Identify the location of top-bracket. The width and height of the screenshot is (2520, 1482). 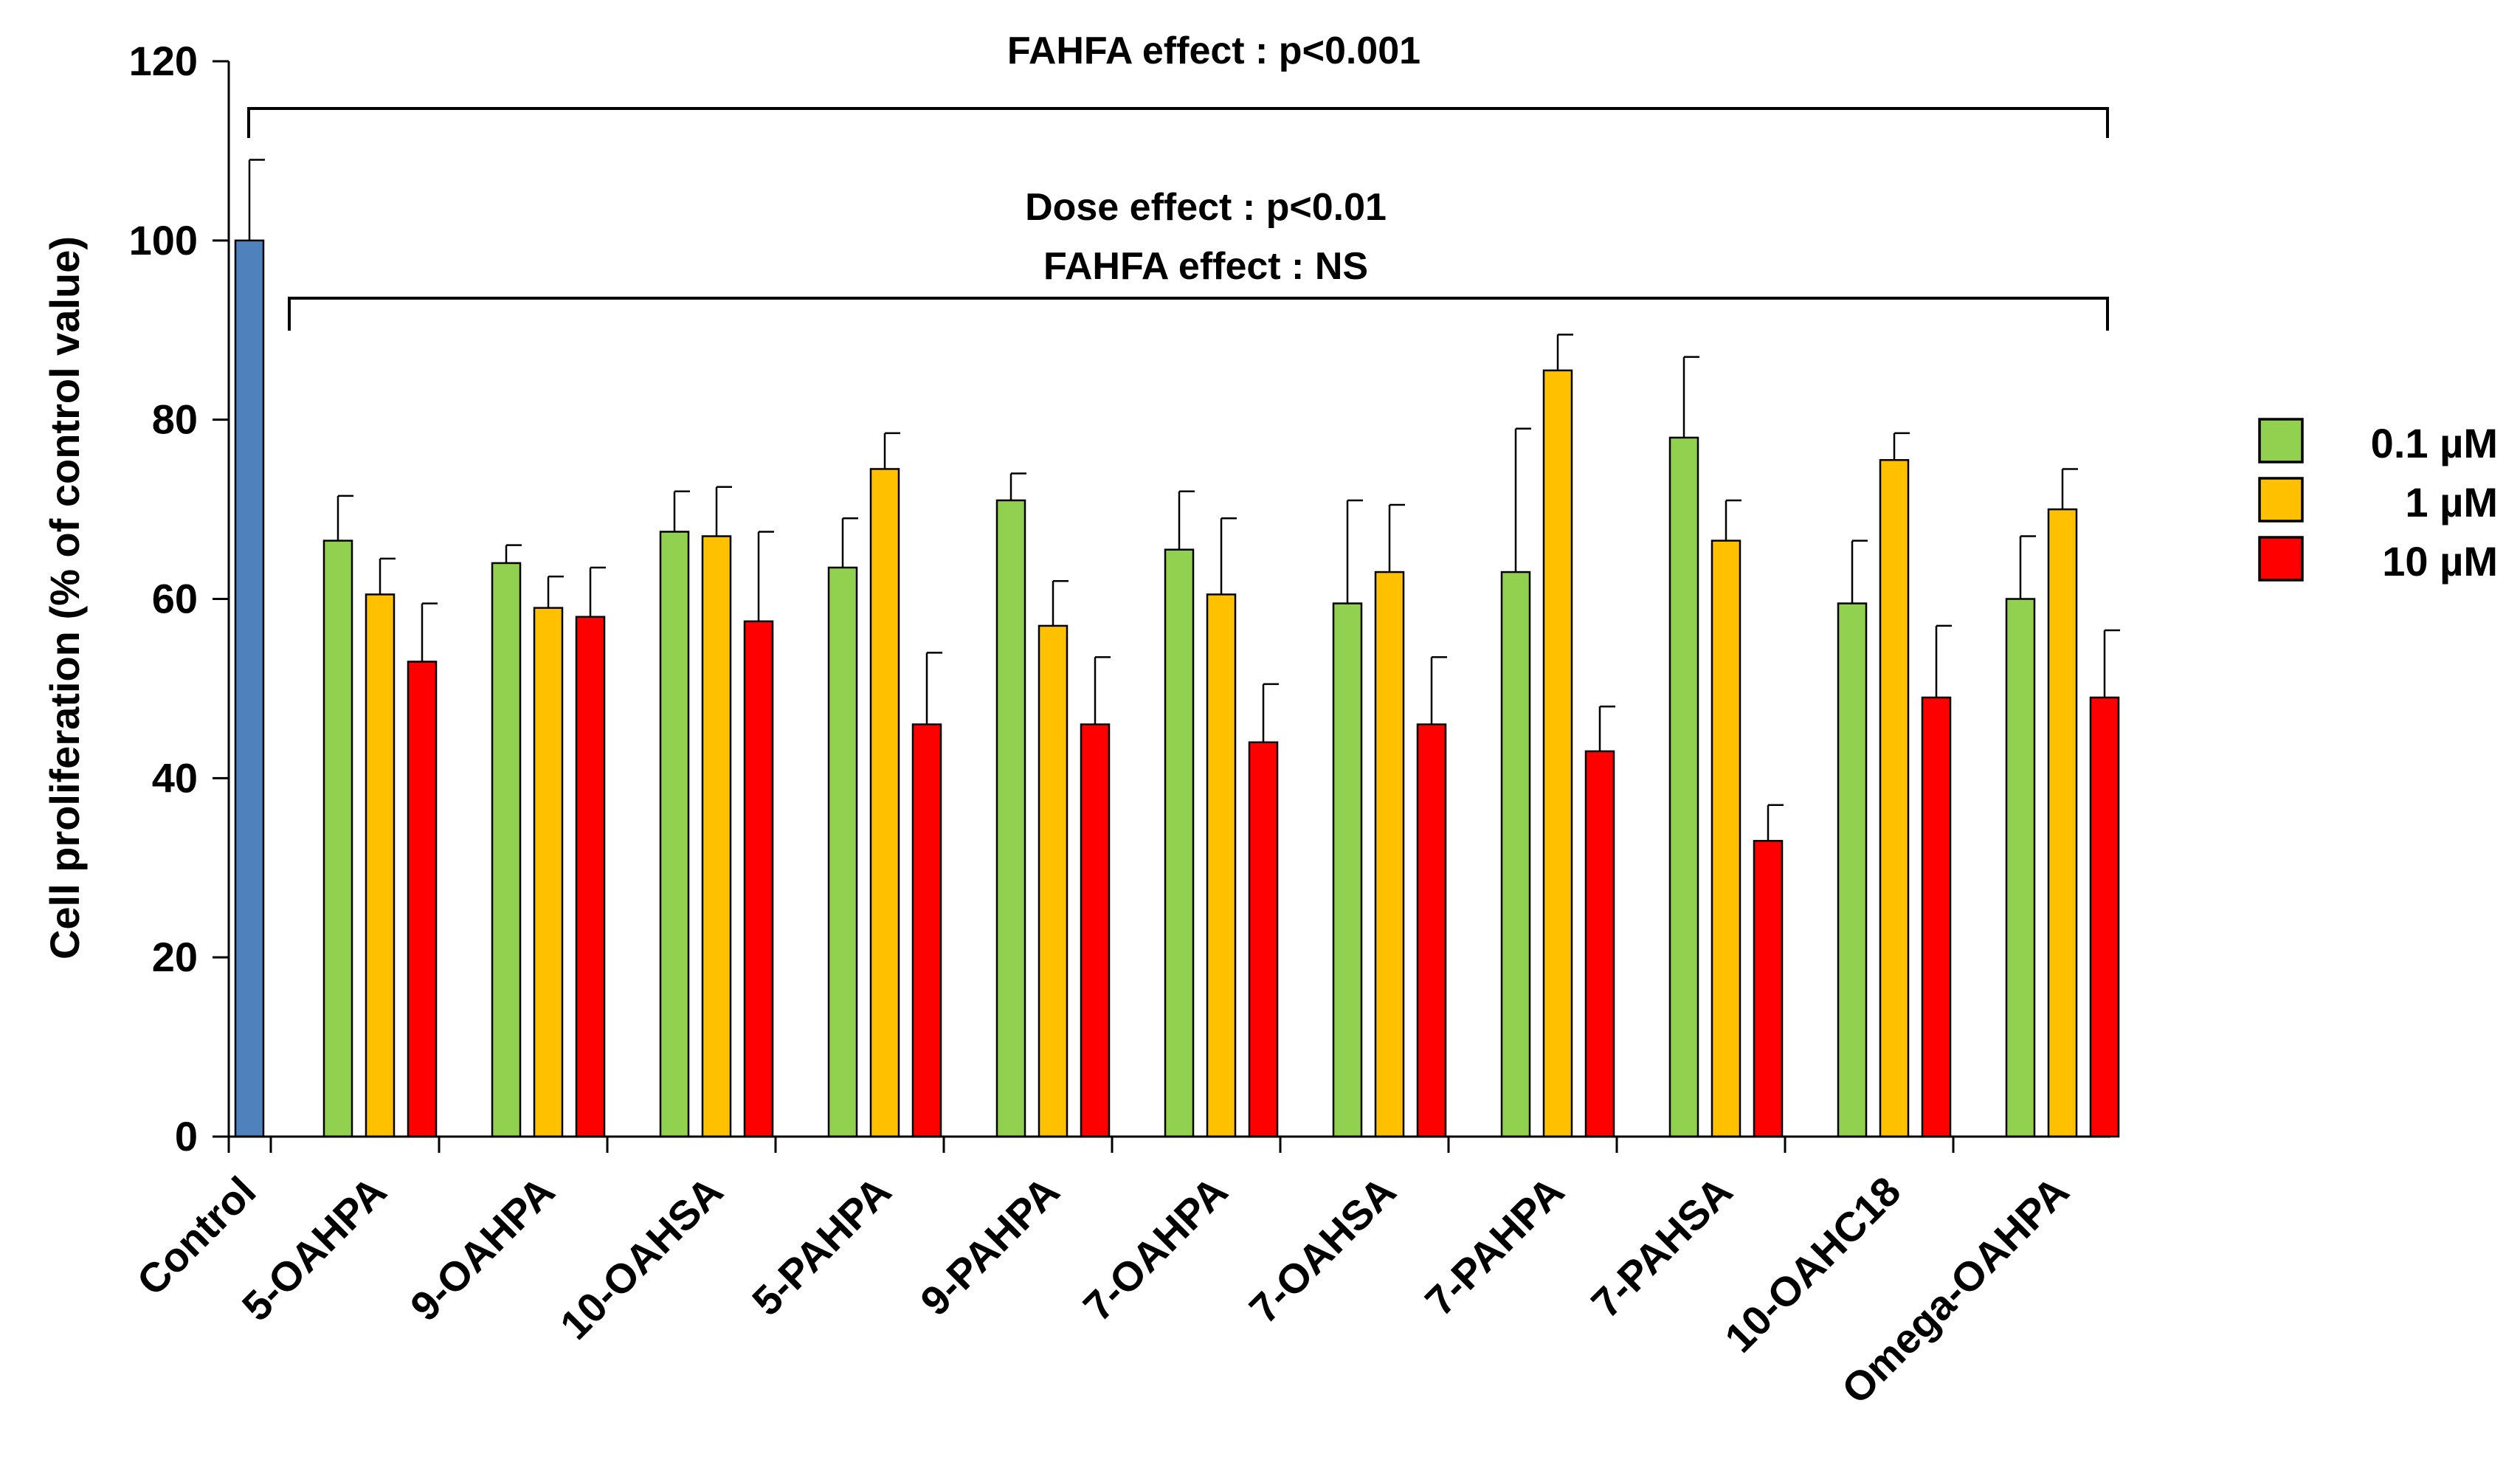
(1178, 122).